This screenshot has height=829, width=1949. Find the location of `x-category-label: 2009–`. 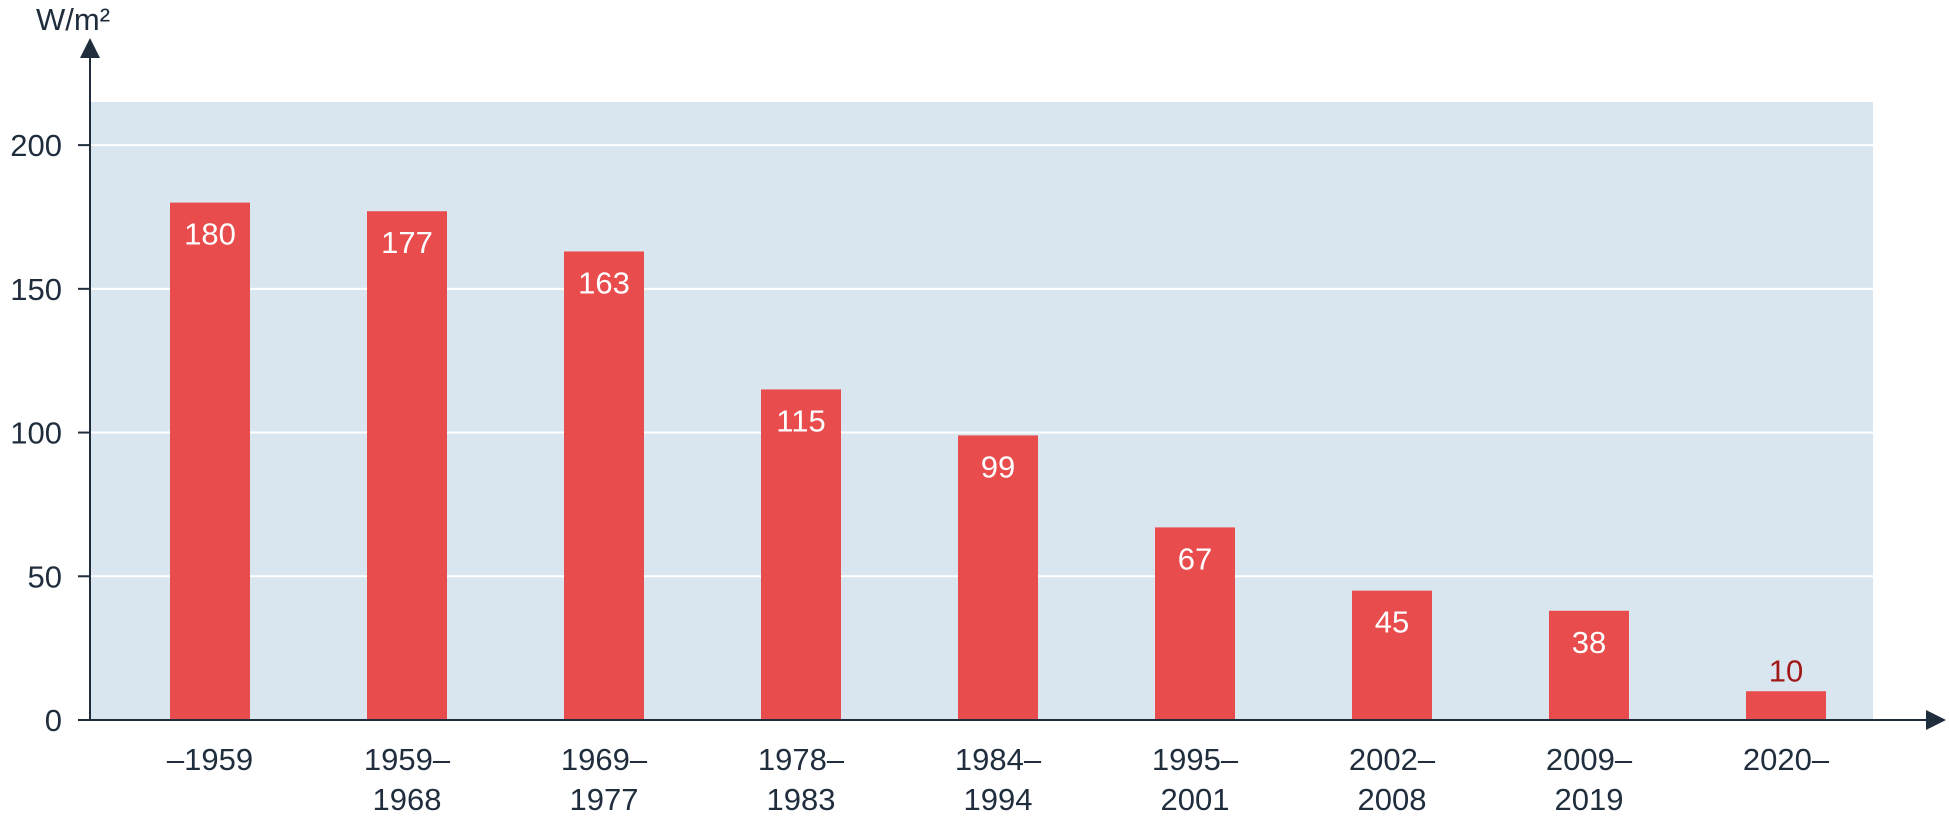

x-category-label: 2009– is located at coordinates (1589, 759).